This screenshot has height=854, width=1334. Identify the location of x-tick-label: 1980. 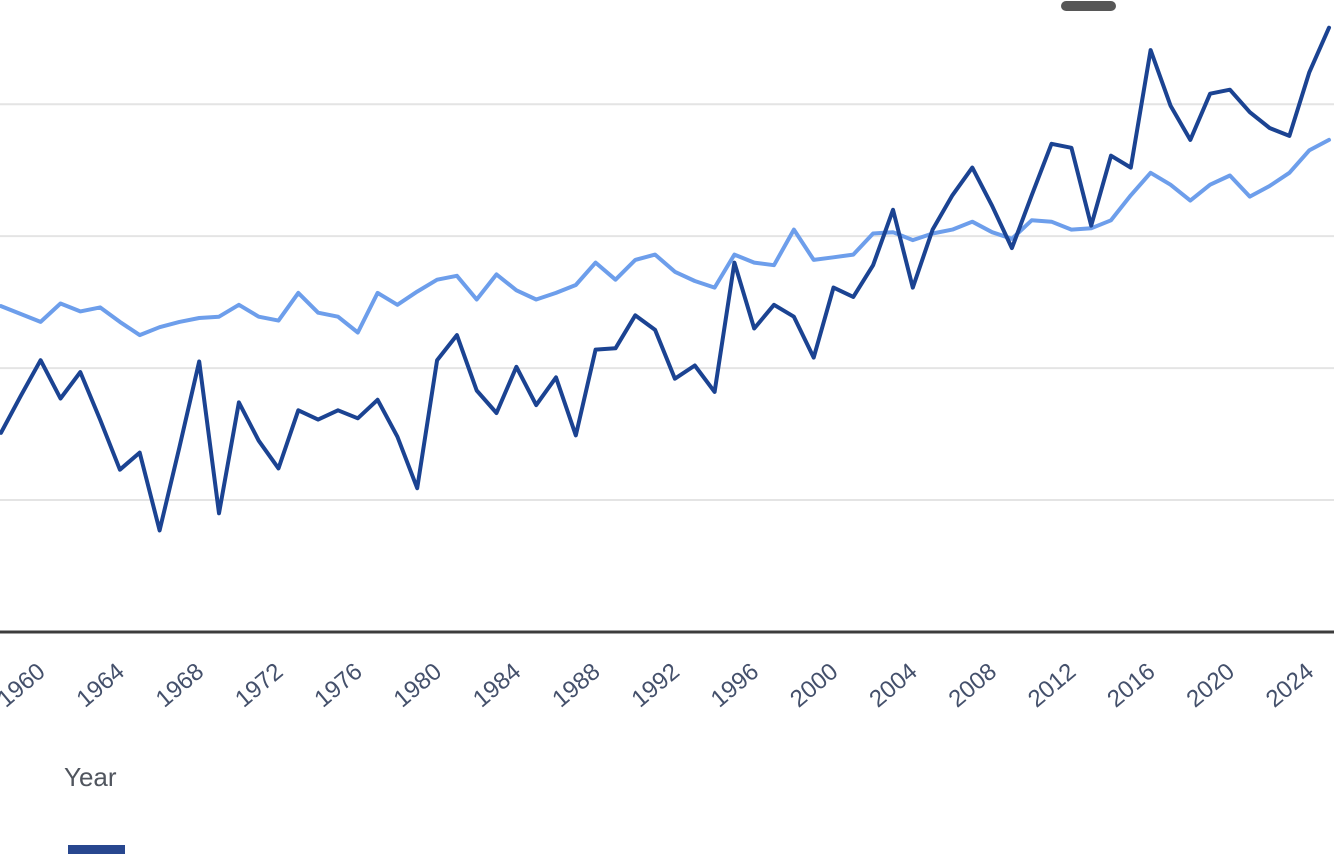
(418, 685).